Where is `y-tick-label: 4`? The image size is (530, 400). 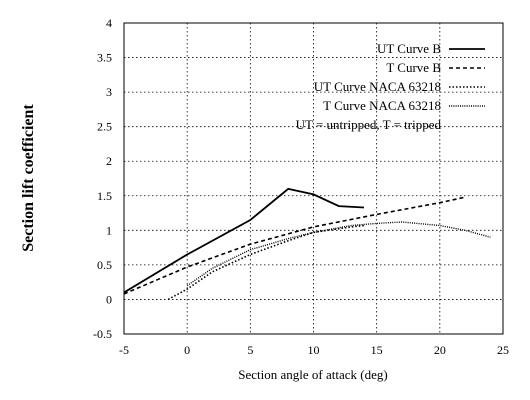
y-tick-label: 4 is located at coordinates (109, 23).